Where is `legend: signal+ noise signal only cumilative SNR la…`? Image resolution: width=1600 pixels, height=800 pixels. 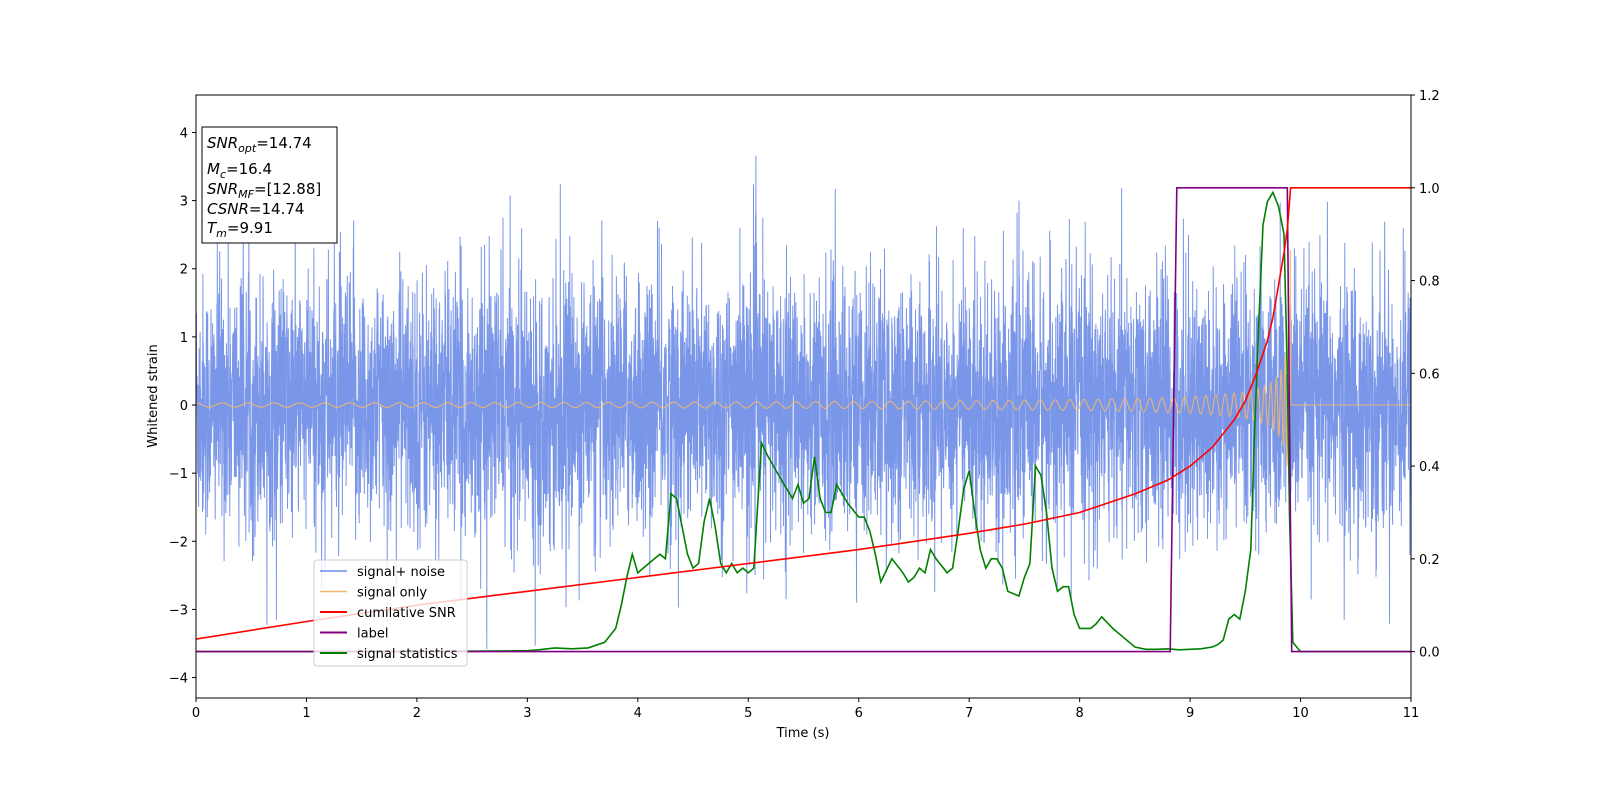
legend: signal+ noise signal only cumilative SNR la… is located at coordinates (390, 613).